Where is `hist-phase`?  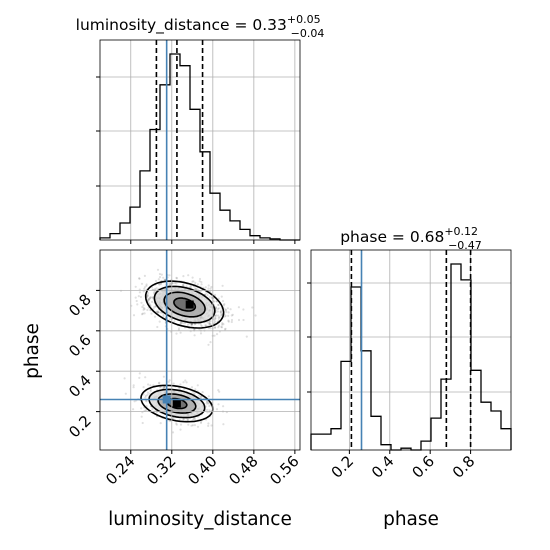 hist-phase is located at coordinates (411, 357).